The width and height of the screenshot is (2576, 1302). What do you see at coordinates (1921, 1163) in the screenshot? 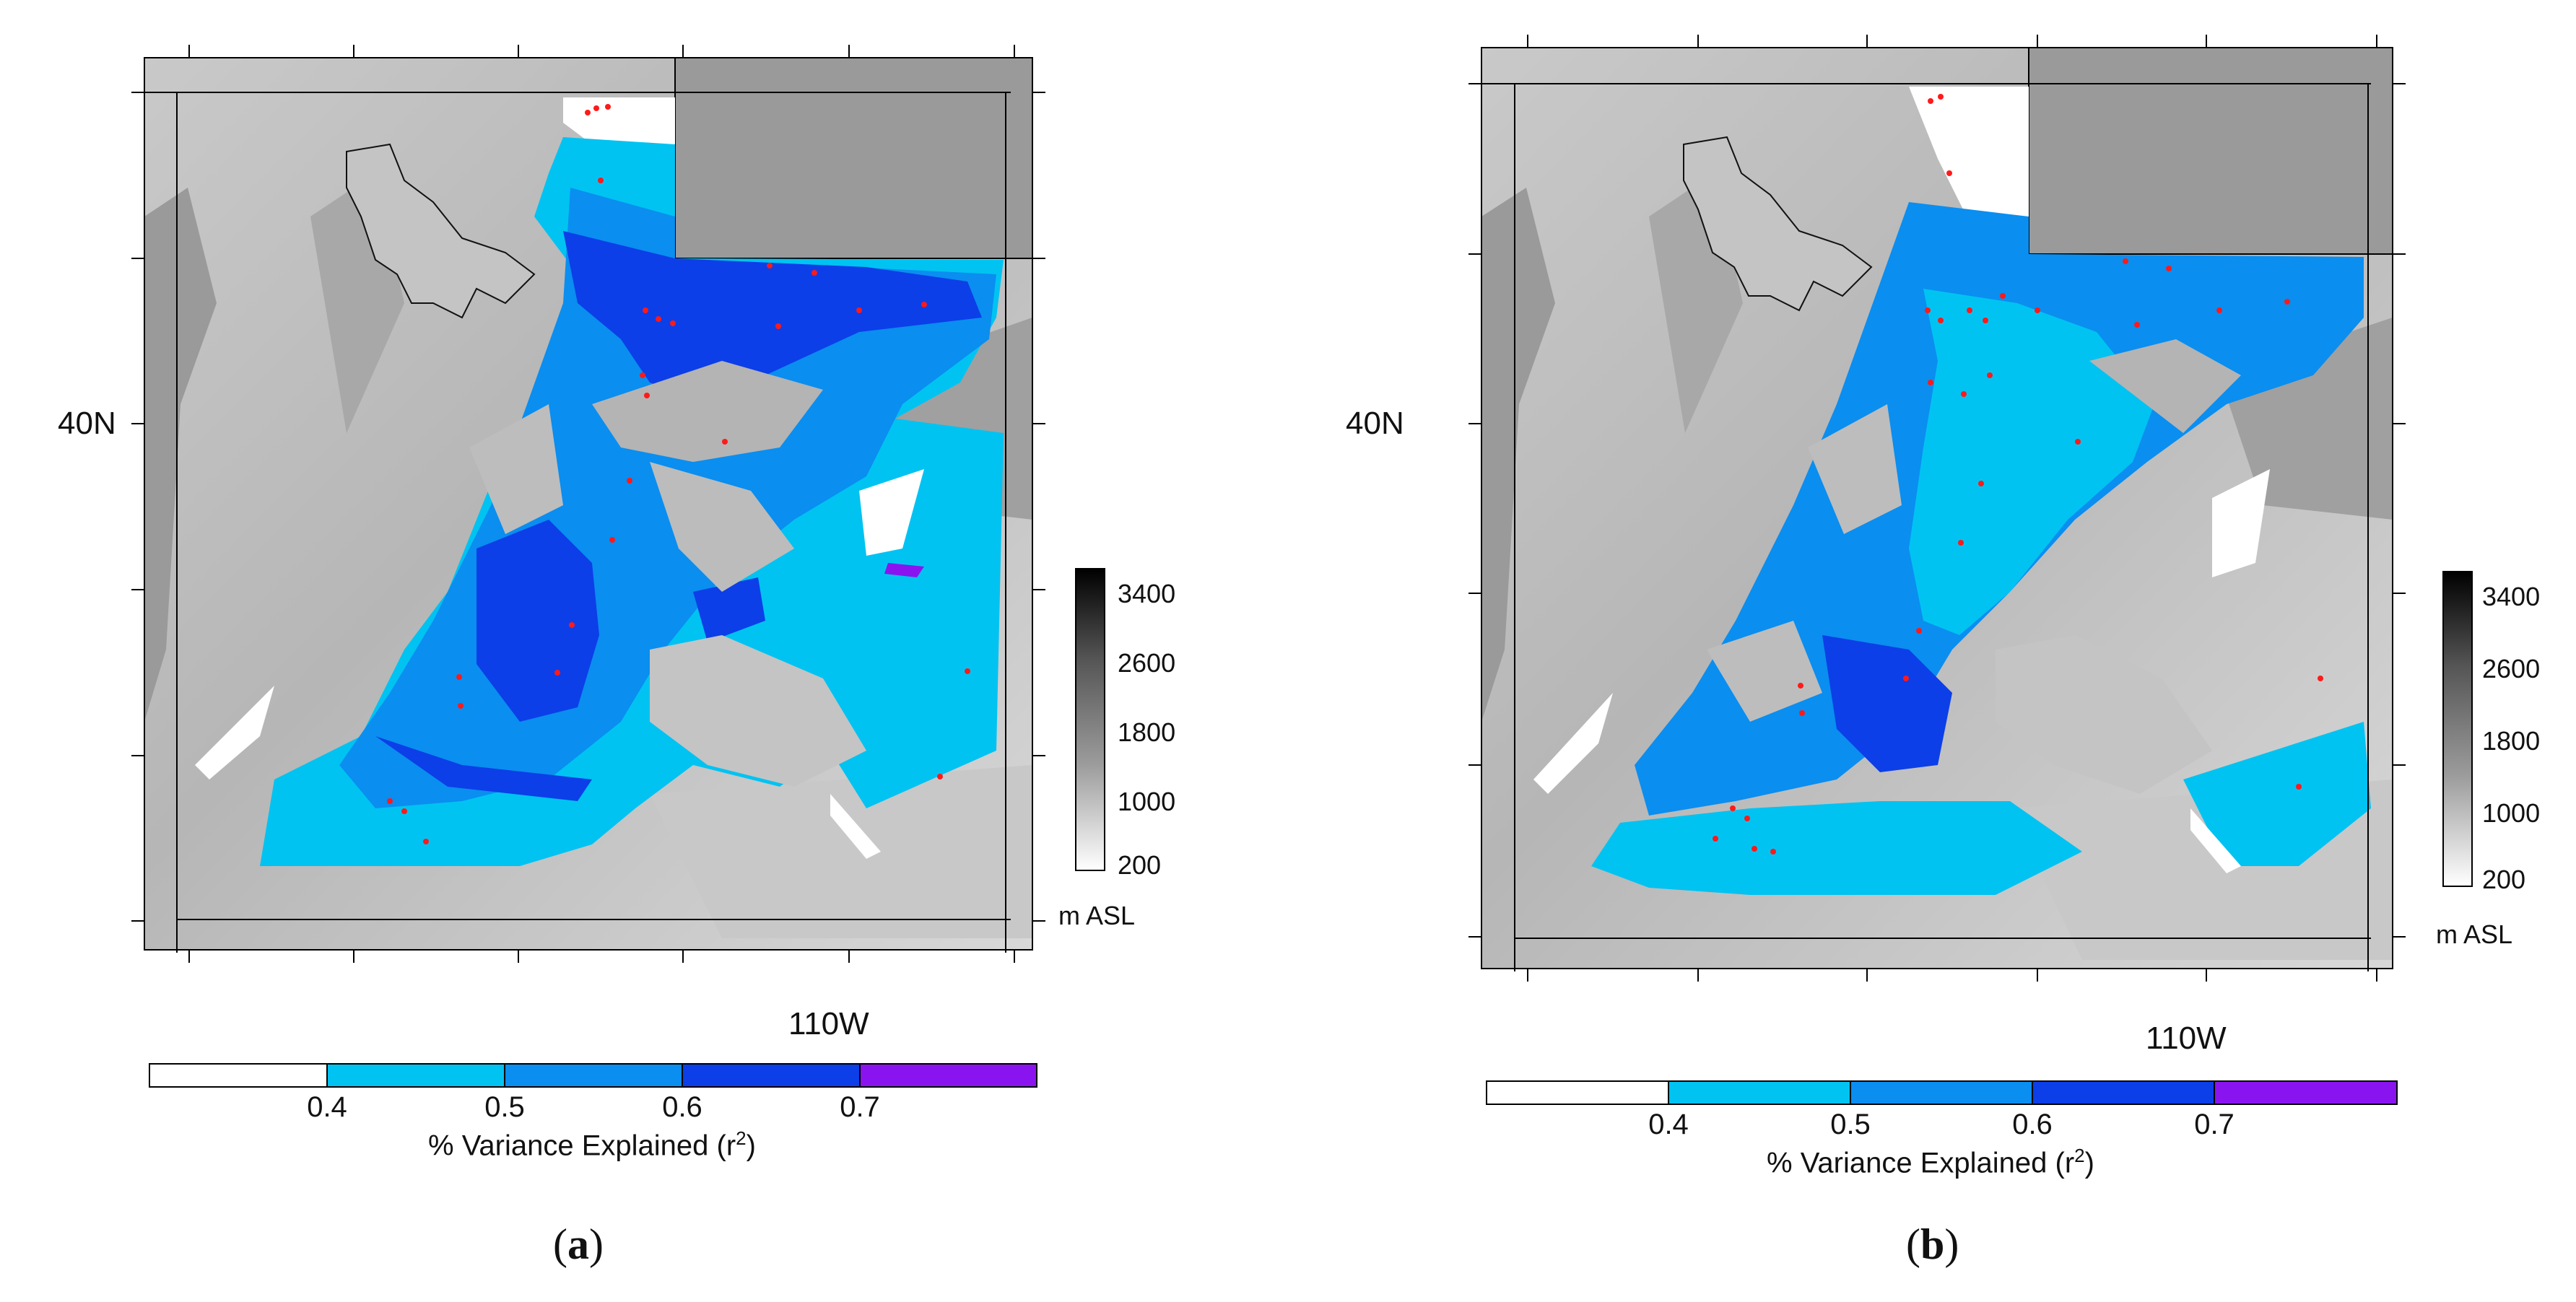
I see `title-main: % Variance Explained (r` at bounding box center [1921, 1163].